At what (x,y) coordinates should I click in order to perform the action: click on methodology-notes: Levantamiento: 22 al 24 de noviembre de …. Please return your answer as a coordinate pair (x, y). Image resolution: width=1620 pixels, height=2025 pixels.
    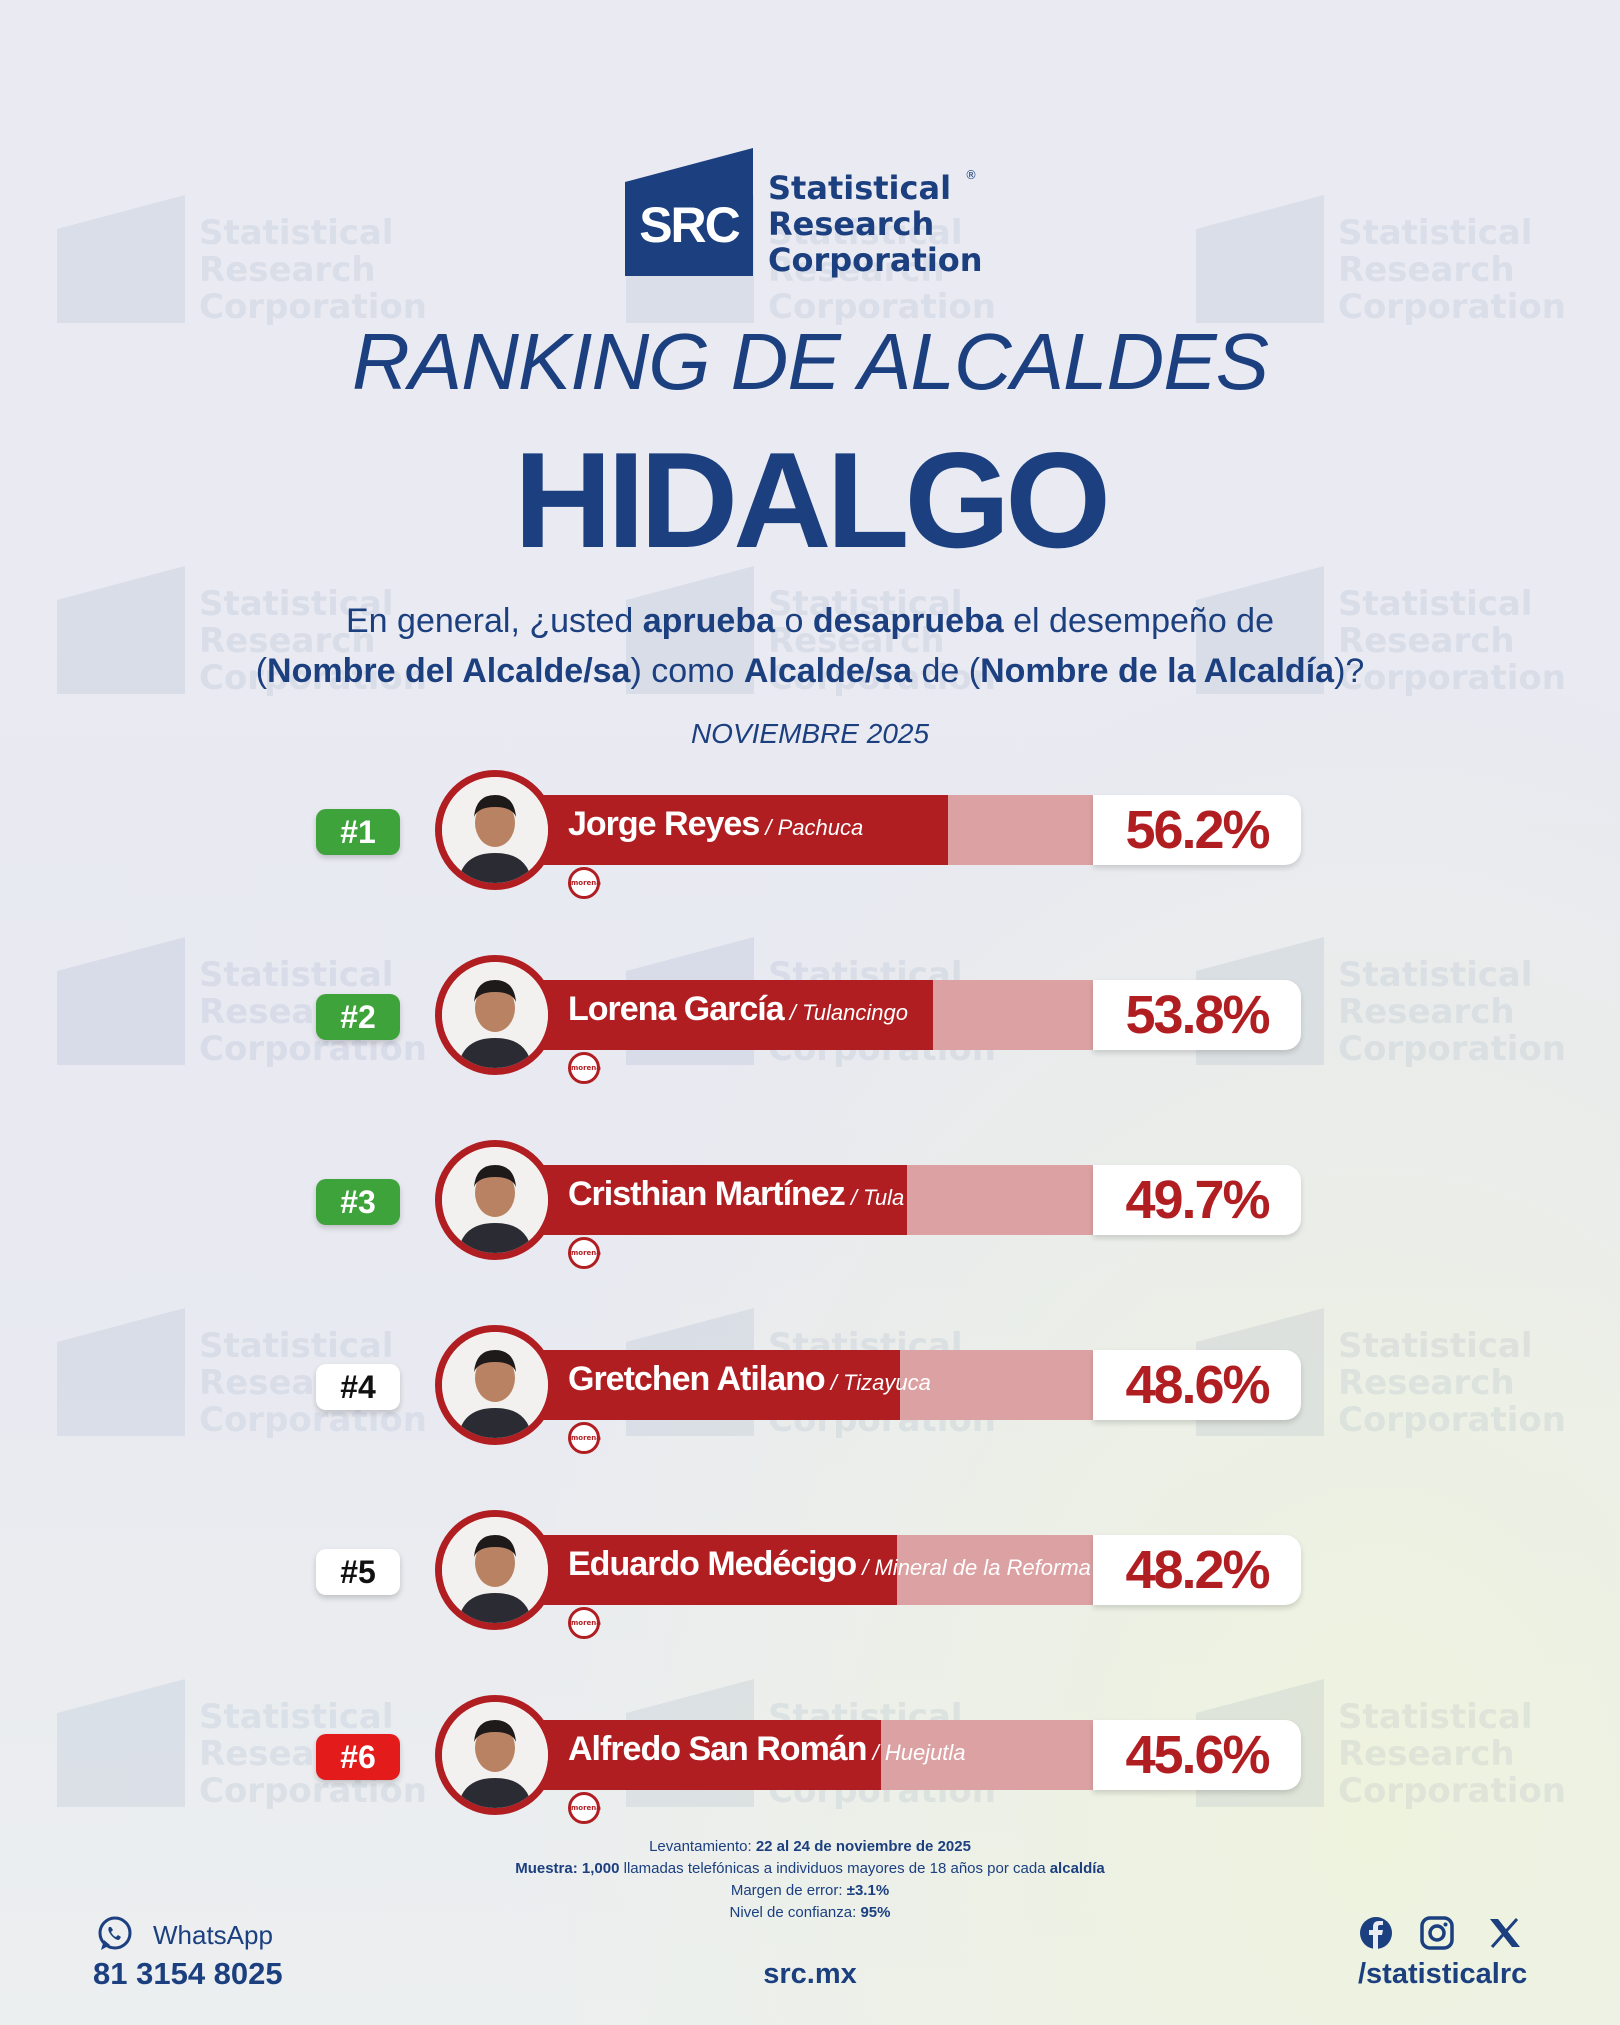
    Looking at the image, I should click on (810, 1880).